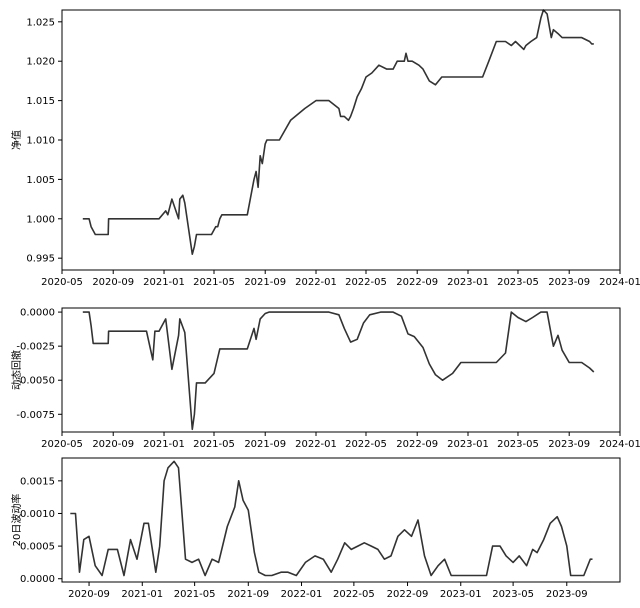 The height and width of the screenshot is (608, 640). I want to click on y-tick-label: 1.010, so click(40, 141).